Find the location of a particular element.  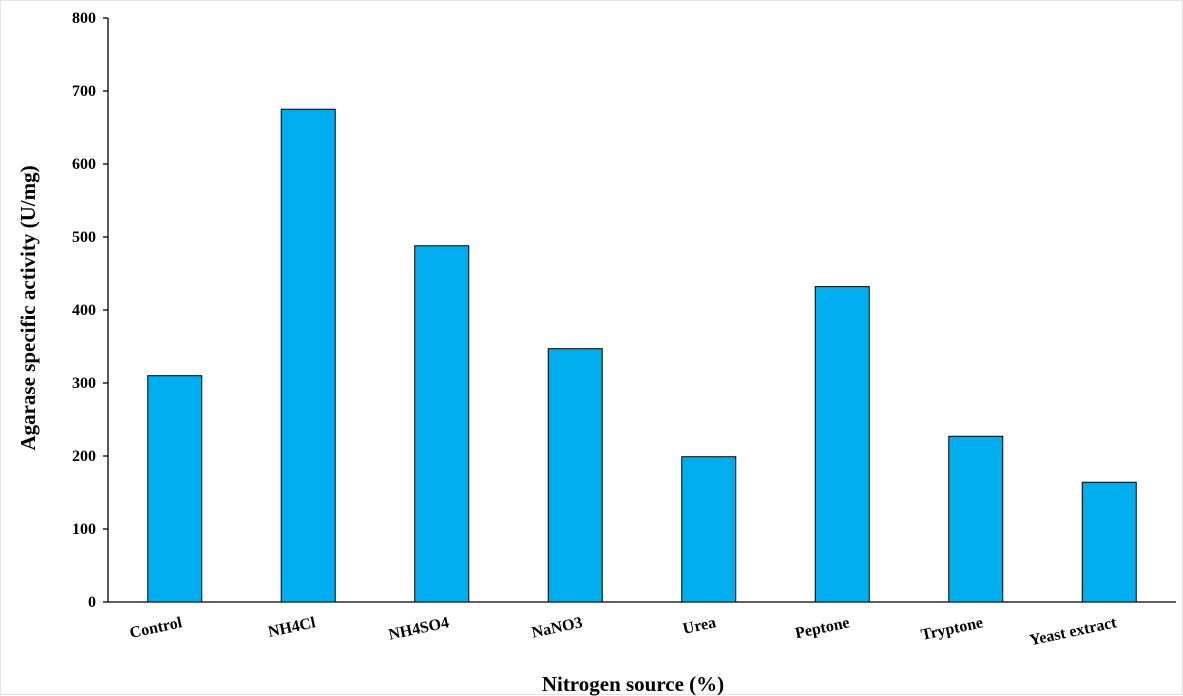

x-axis-title: Nitrogen source (%) is located at coordinates (633, 684).